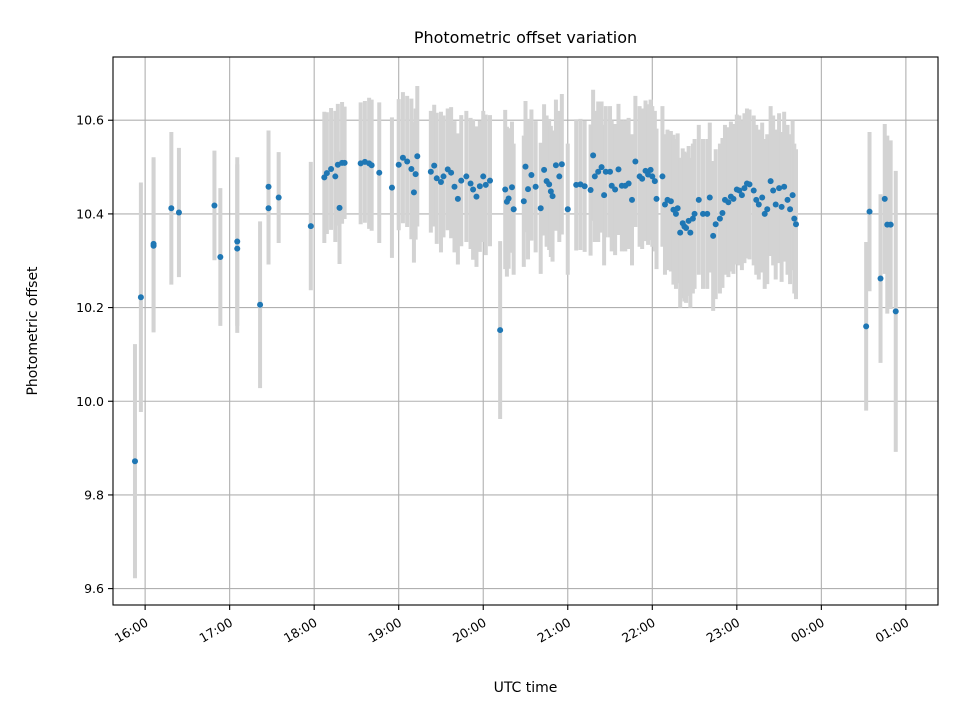  What do you see at coordinates (90, 213) in the screenshot?
I see `y-tick-label: 10.4` at bounding box center [90, 213].